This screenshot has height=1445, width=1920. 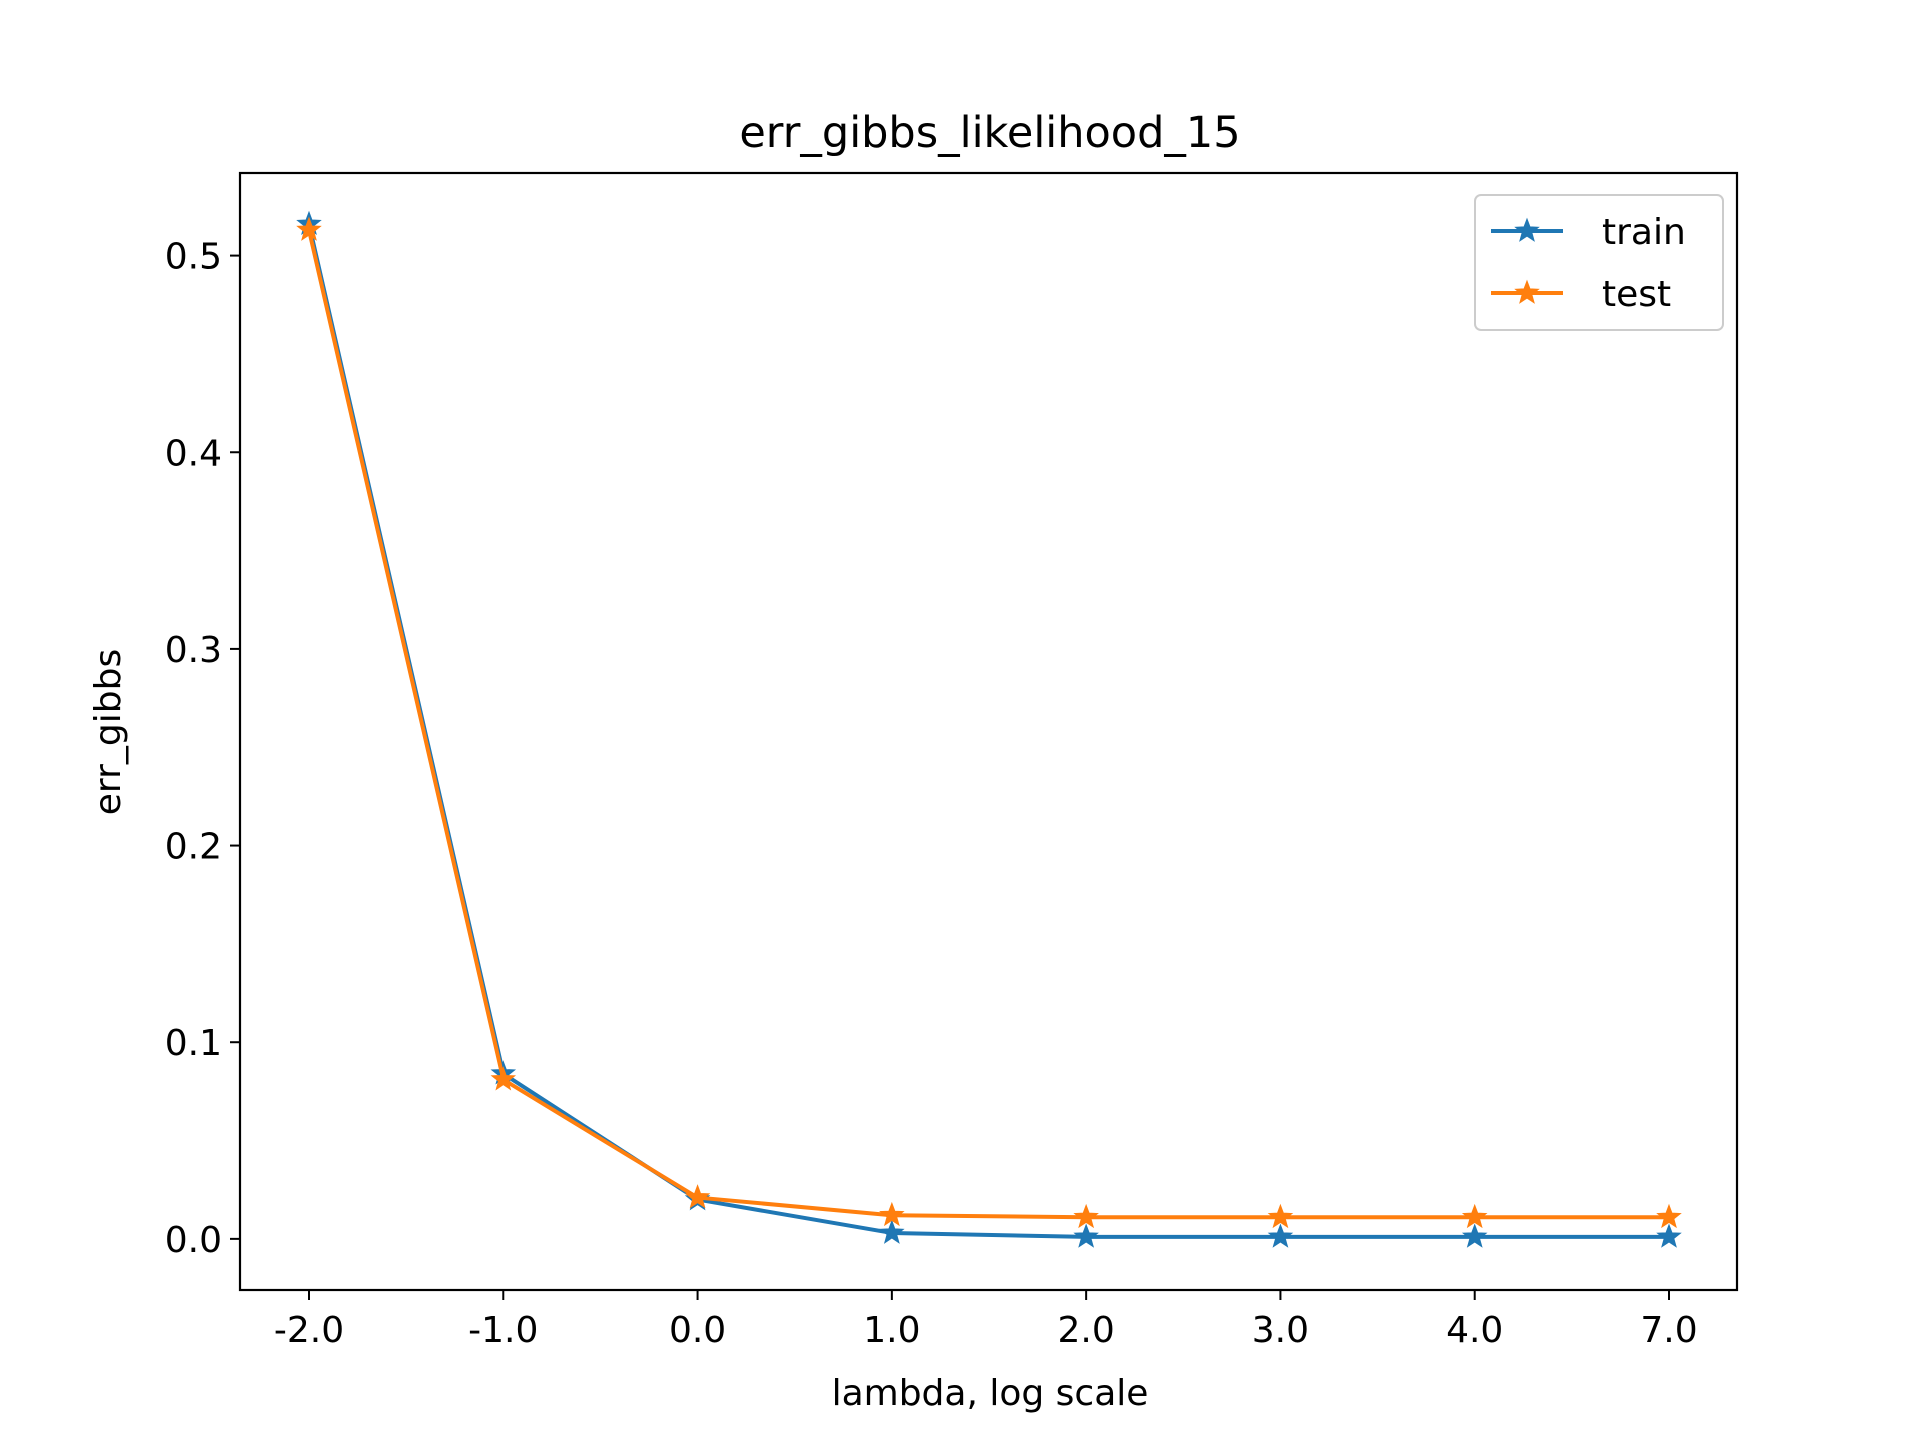 I want to click on legend-label-test: test, so click(x=1636, y=294).